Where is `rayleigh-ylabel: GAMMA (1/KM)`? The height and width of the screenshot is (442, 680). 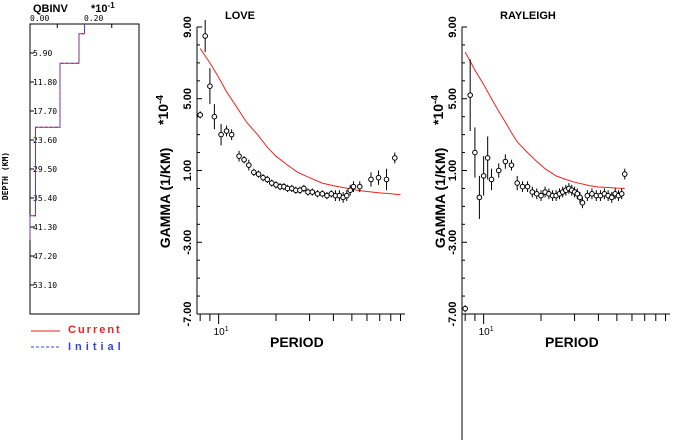
rayleigh-ylabel: GAMMA (1/KM) is located at coordinates (440, 198).